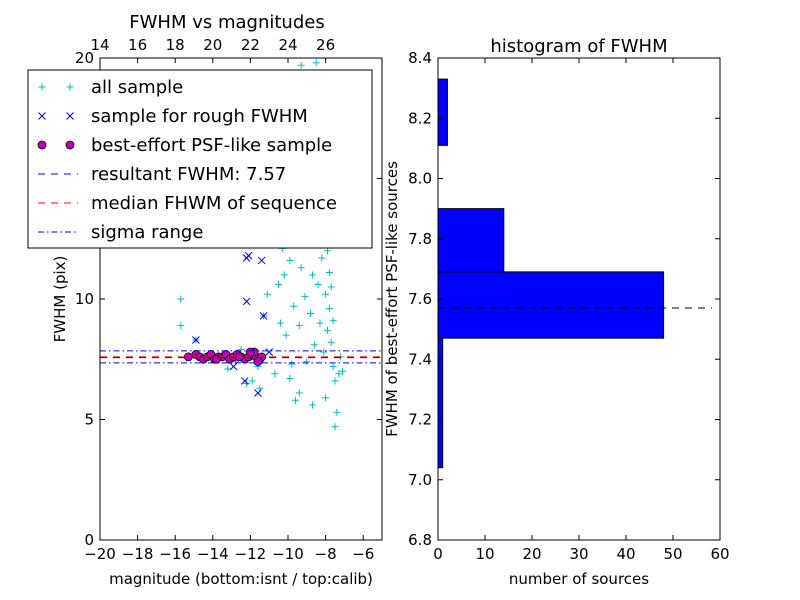 The width and height of the screenshot is (800, 600). I want to click on legend-label: sigma range, so click(147, 232).